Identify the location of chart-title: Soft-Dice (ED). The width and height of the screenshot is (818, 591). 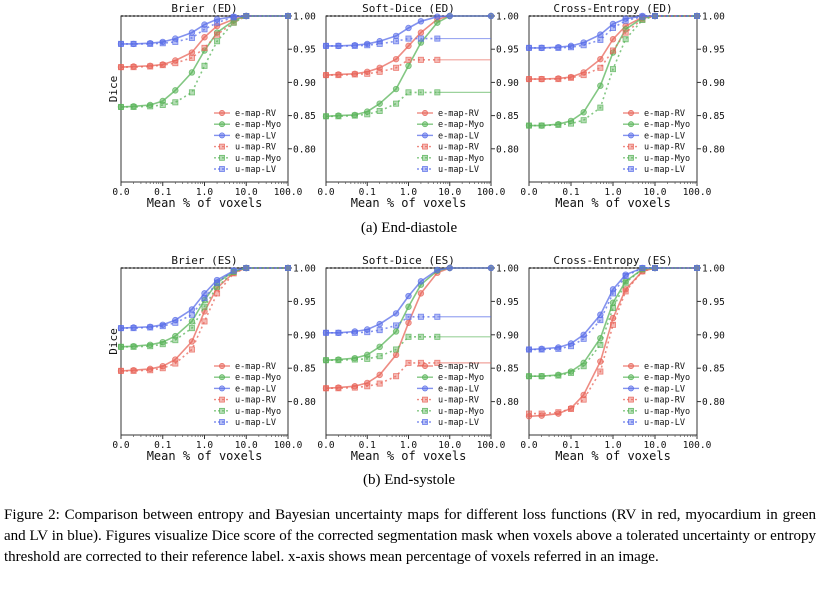
(408, 8).